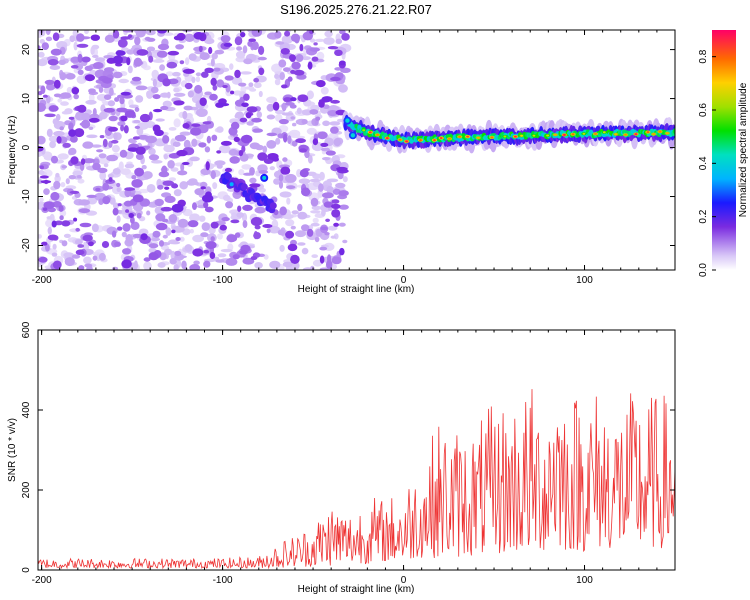 This screenshot has width=750, height=600. I want to click on x-tick-label: 0, so click(404, 580).